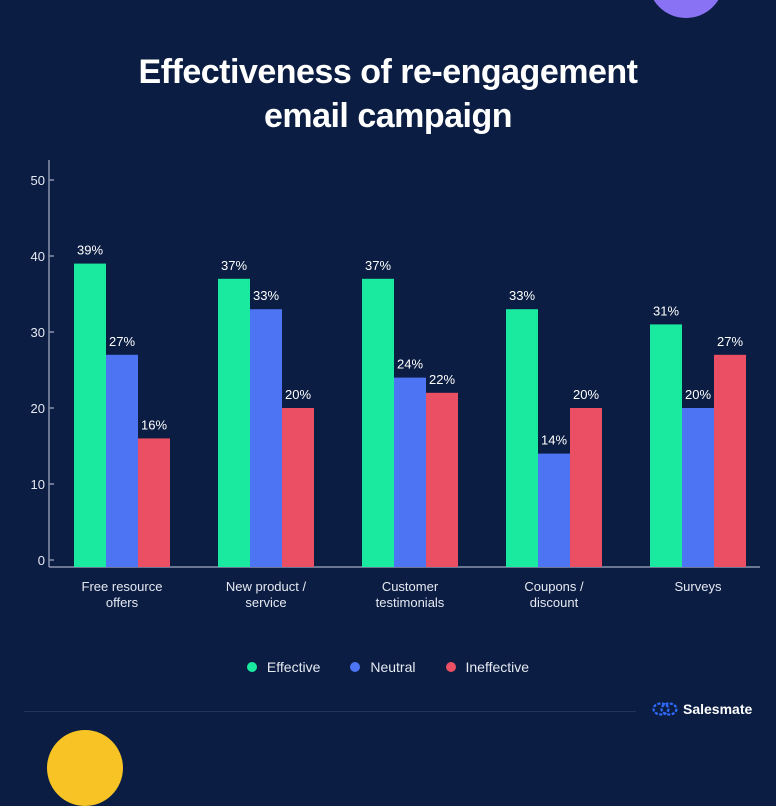  Describe the element at coordinates (265, 602) in the screenshot. I see `x-tick-label: service` at that location.